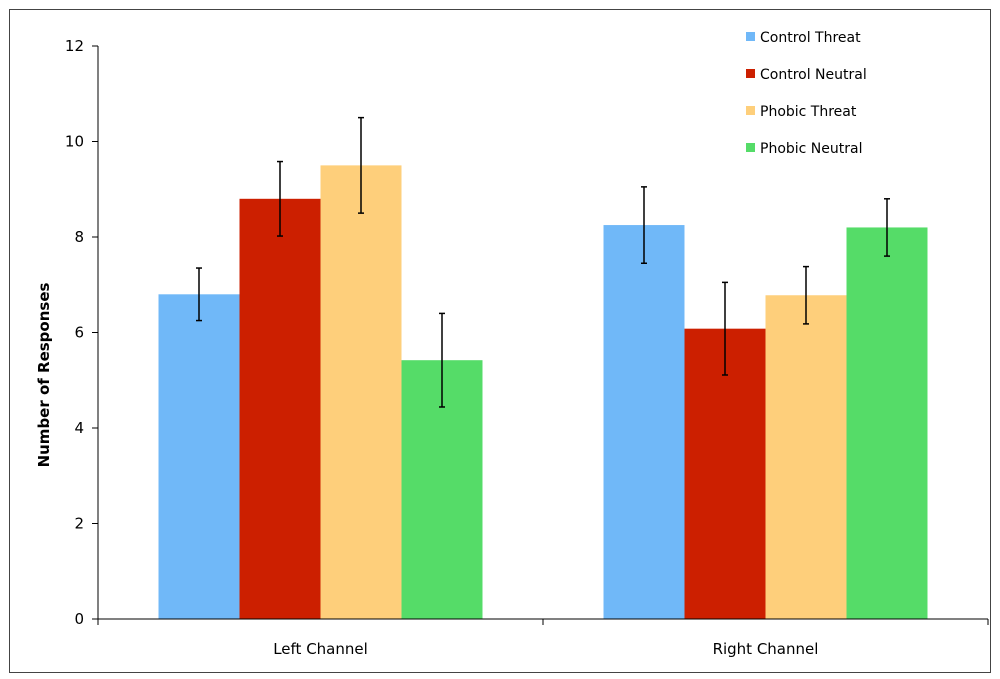 The image size is (1000, 679). Describe the element at coordinates (813, 75) in the screenshot. I see `legend-label: Control Neutral` at that location.